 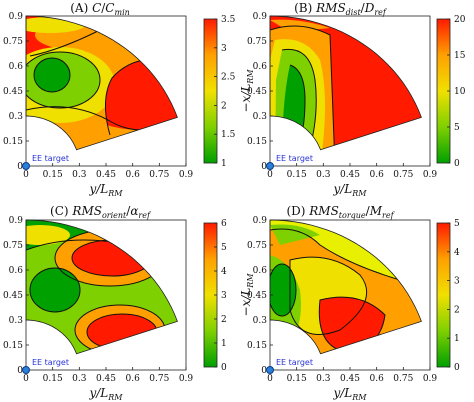 I want to click on panel-a-xtick-label: 0.6, so click(x=133, y=175).